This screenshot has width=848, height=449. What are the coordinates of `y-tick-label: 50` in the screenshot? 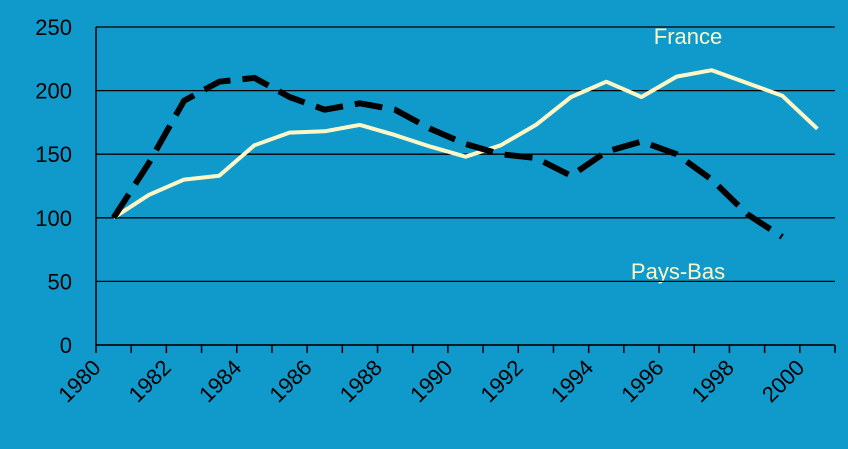 It's located at (60, 281).